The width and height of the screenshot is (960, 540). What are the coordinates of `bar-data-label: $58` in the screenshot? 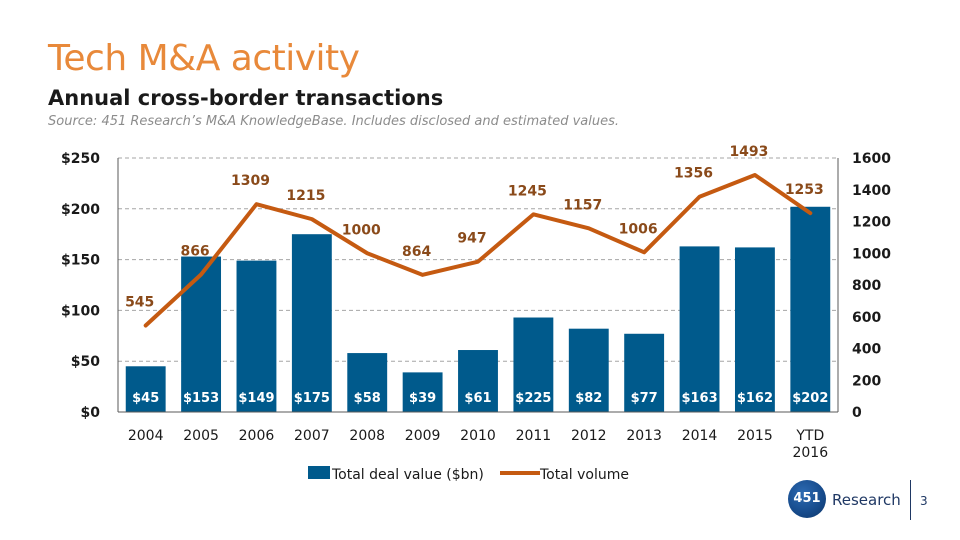 It's located at (367, 398).